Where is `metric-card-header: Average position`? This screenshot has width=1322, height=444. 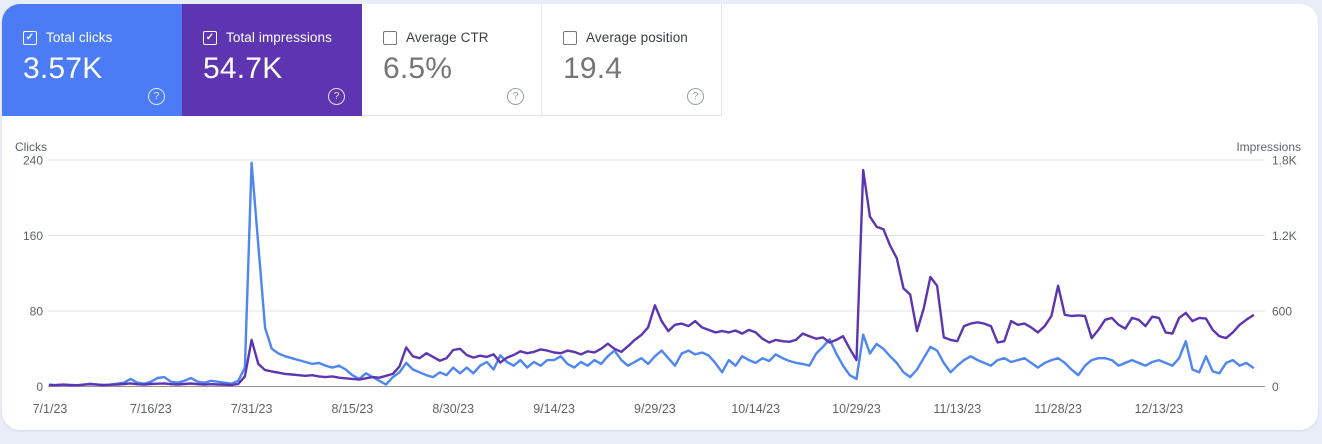
metric-card-header: Average position is located at coordinates (625, 37).